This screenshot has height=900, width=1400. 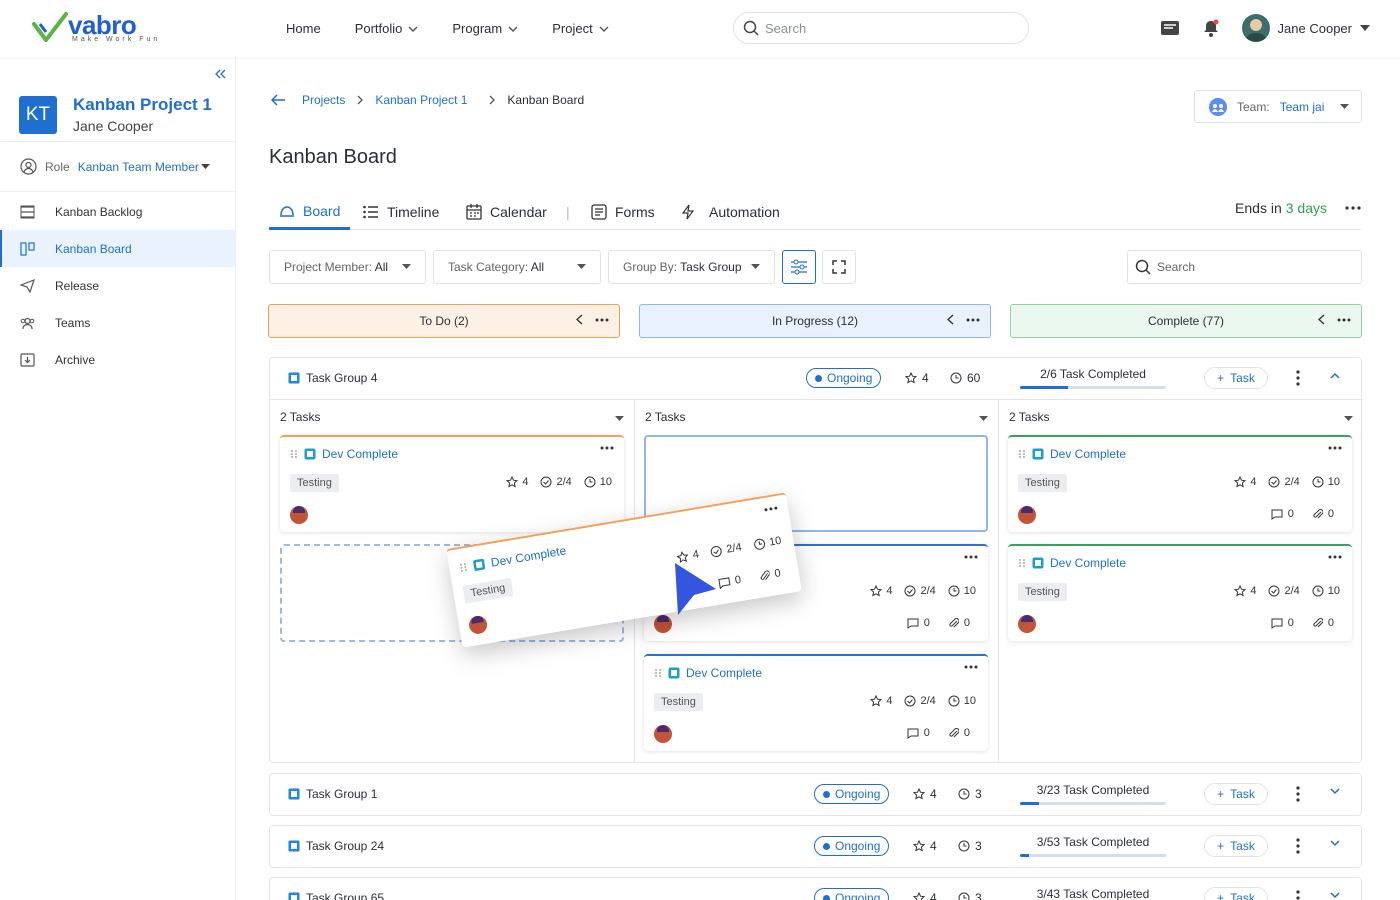 I want to click on filter-value: All, so click(x=381, y=267).